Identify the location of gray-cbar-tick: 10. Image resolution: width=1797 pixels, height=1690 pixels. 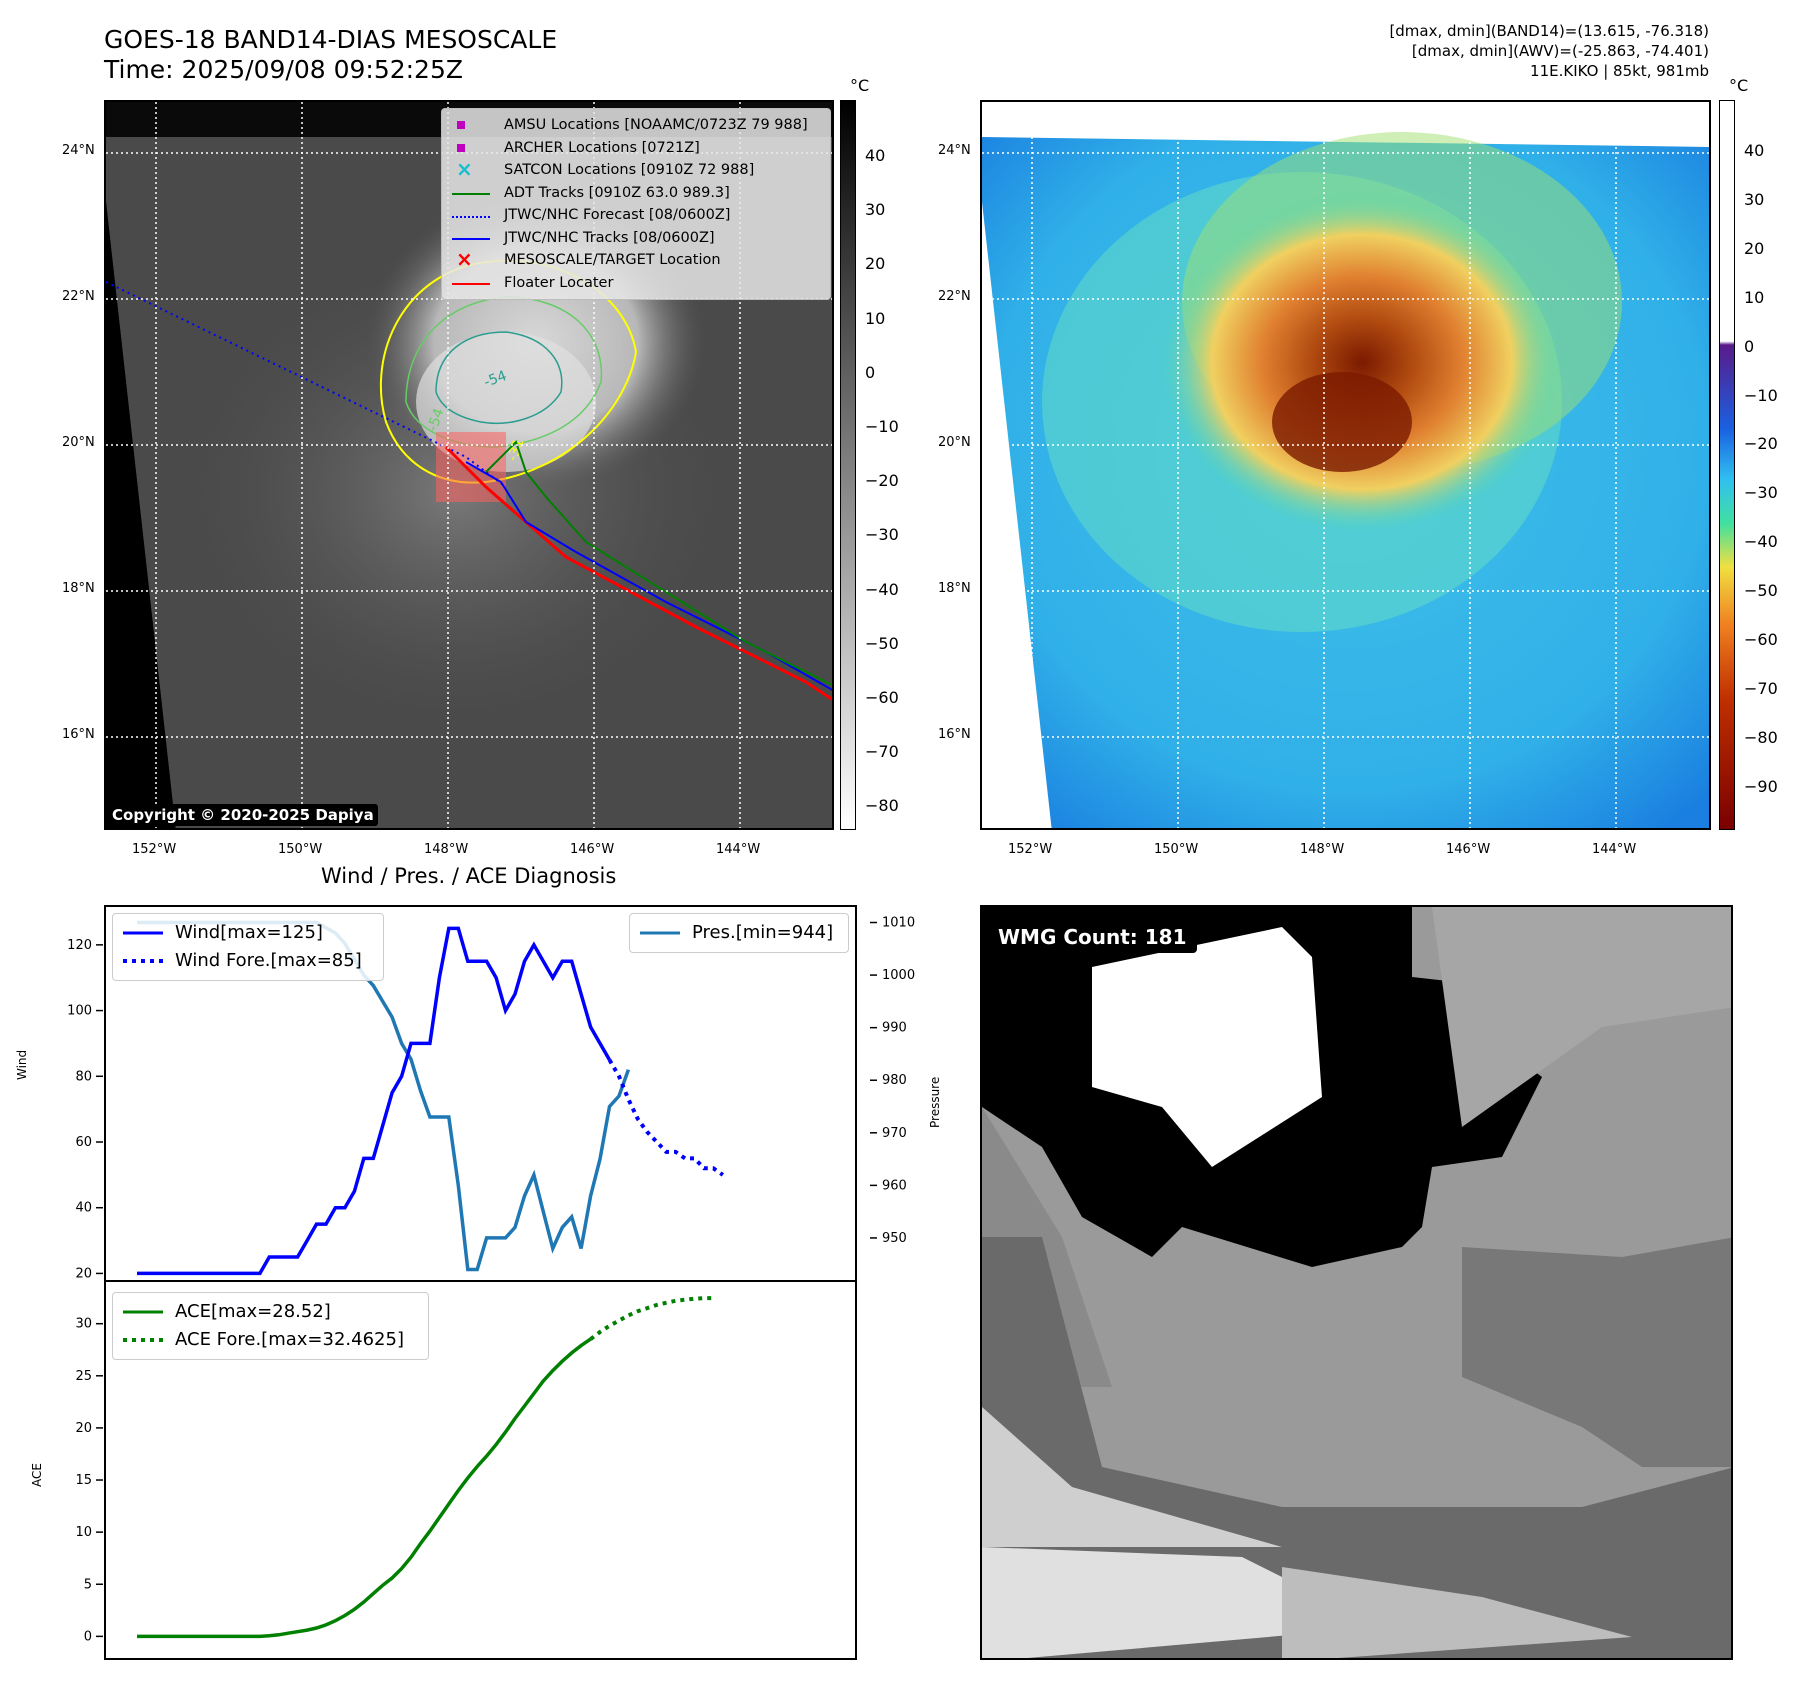
(875, 318).